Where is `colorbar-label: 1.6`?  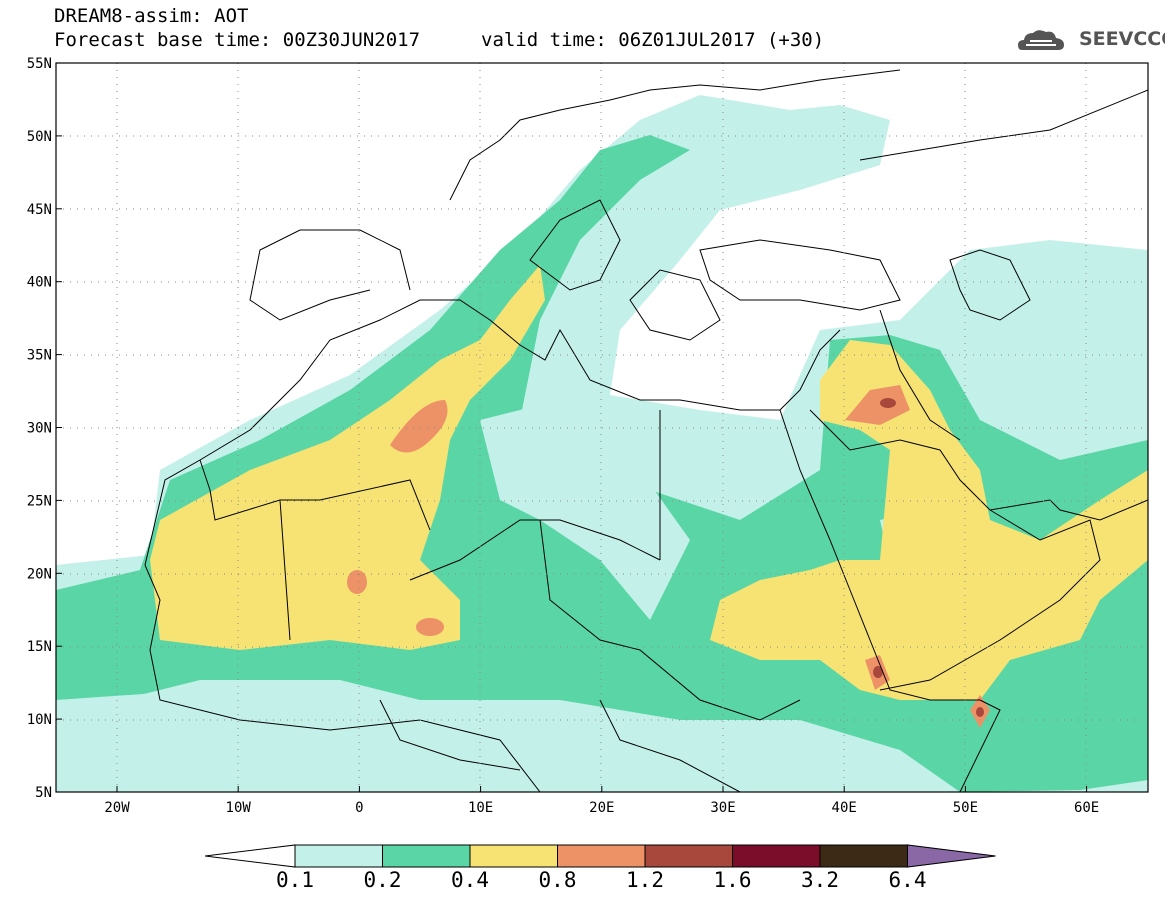
colorbar-label: 1.6 is located at coordinates (732, 880).